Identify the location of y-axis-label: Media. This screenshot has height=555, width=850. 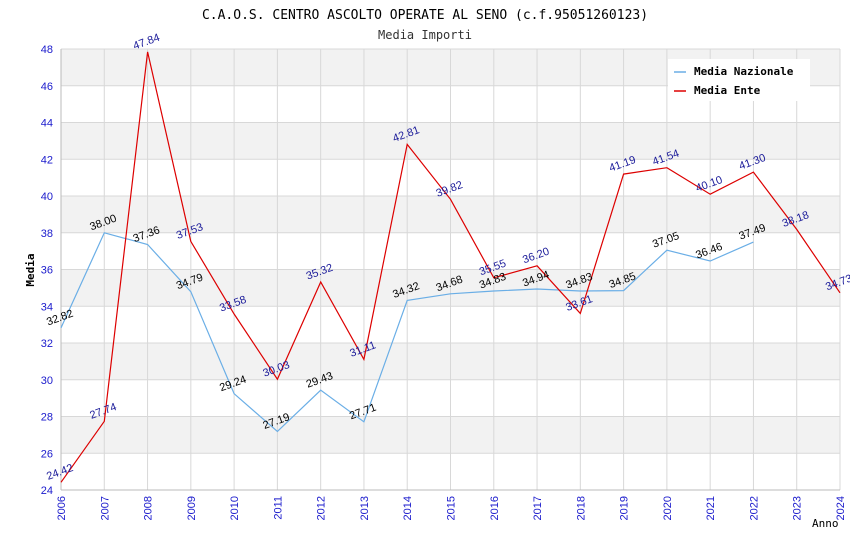
(30, 269).